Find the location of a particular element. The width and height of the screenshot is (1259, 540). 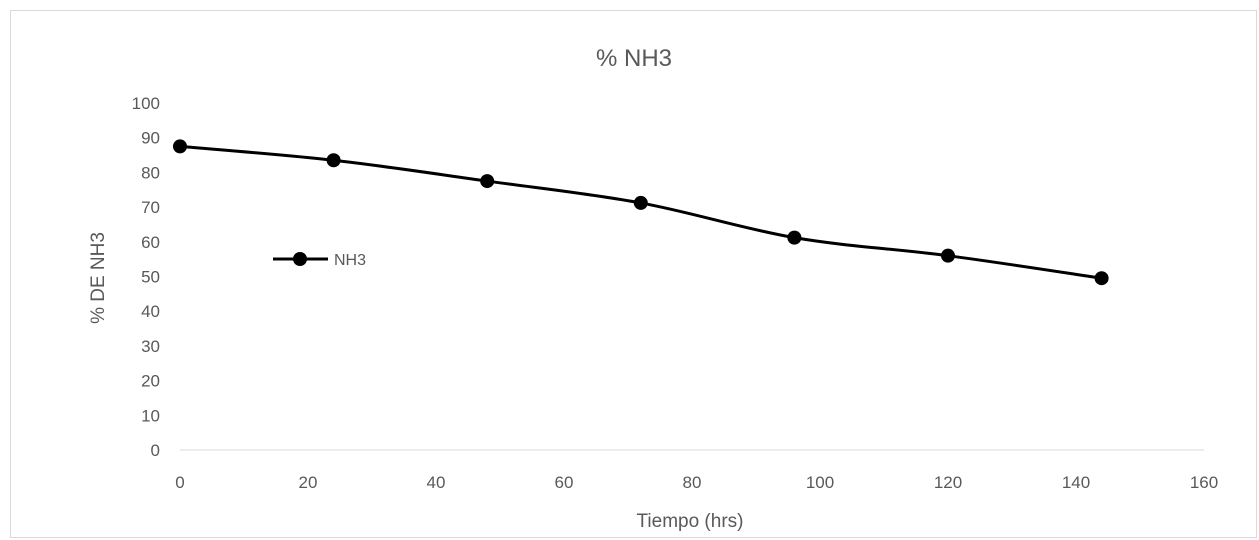

y-tick-label: 20 is located at coordinates (150, 381).